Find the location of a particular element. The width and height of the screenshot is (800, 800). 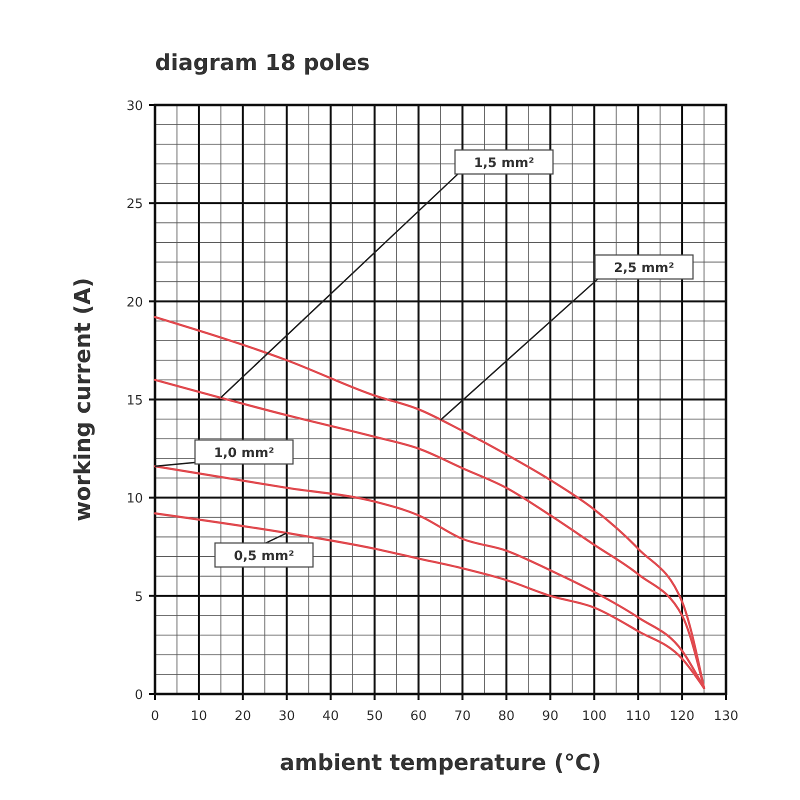

x-tick-label: 20 is located at coordinates (243, 716).